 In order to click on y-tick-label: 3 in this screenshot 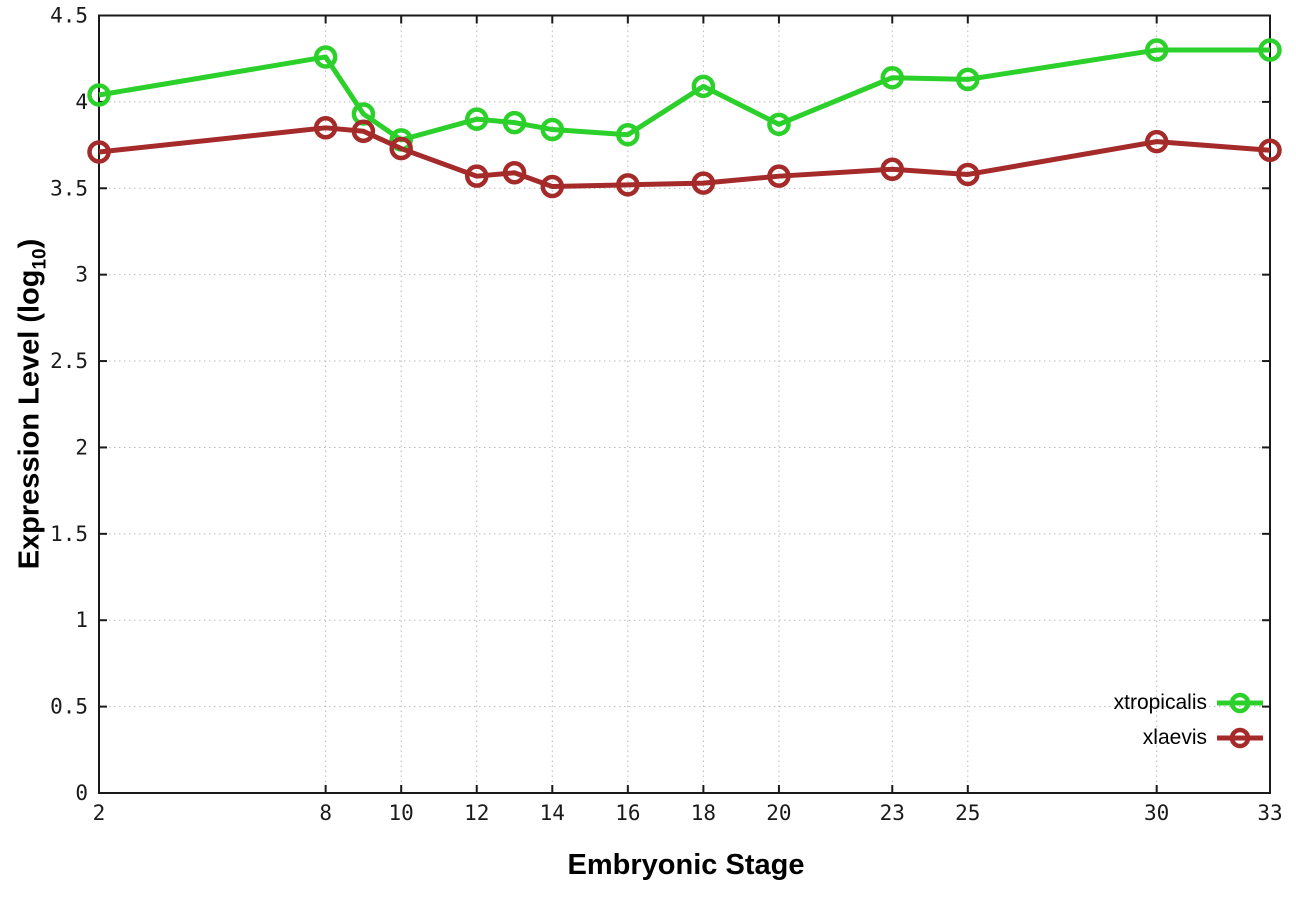, I will do `click(81, 275)`.